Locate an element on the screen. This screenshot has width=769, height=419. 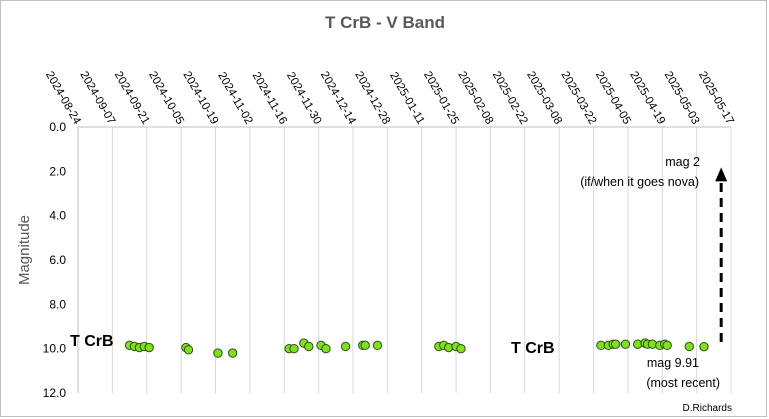
x-tick-label: 2025-03-08 is located at coordinates (544, 98).